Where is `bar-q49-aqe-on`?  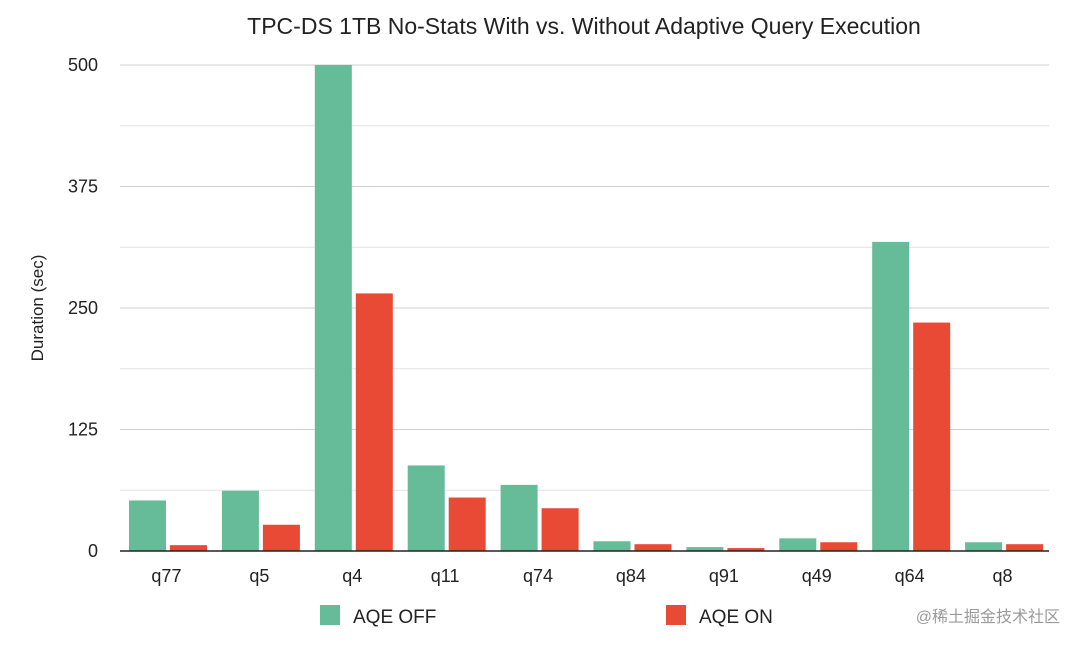
bar-q49-aqe-on is located at coordinates (839, 546).